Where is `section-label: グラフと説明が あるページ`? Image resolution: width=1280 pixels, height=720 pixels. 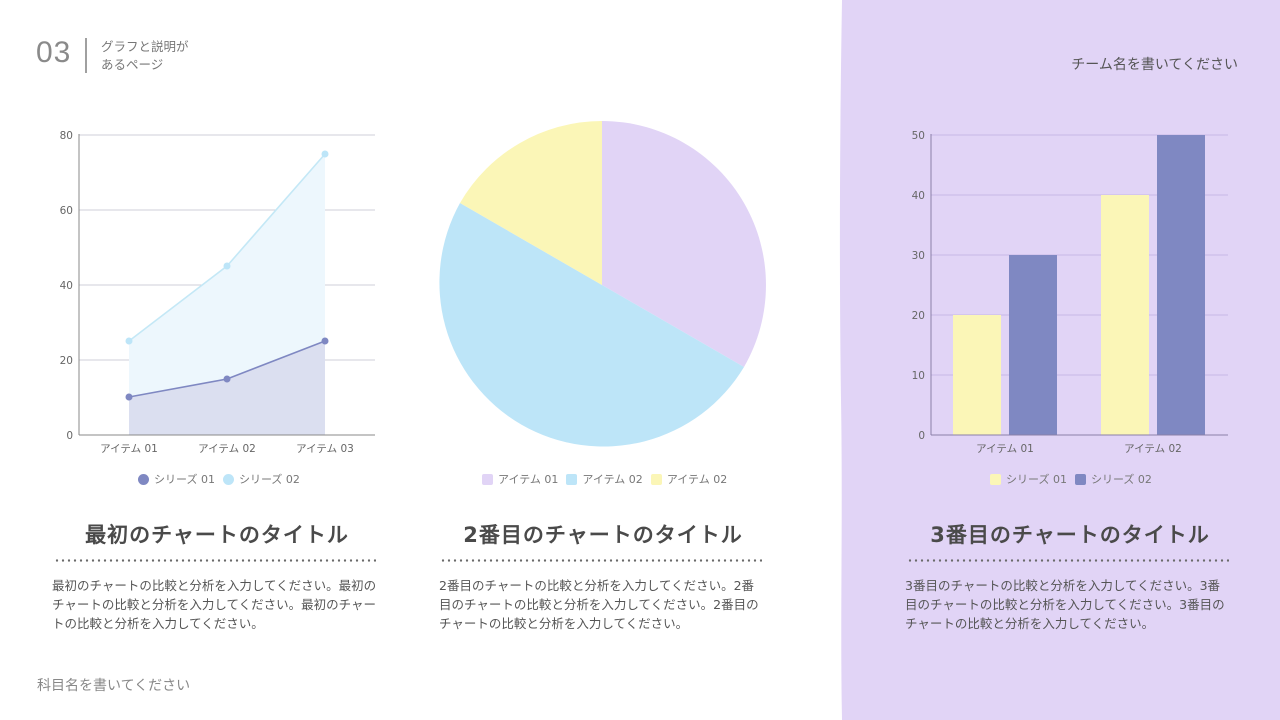 section-label: グラフと説明が あるページ is located at coordinates (145, 56).